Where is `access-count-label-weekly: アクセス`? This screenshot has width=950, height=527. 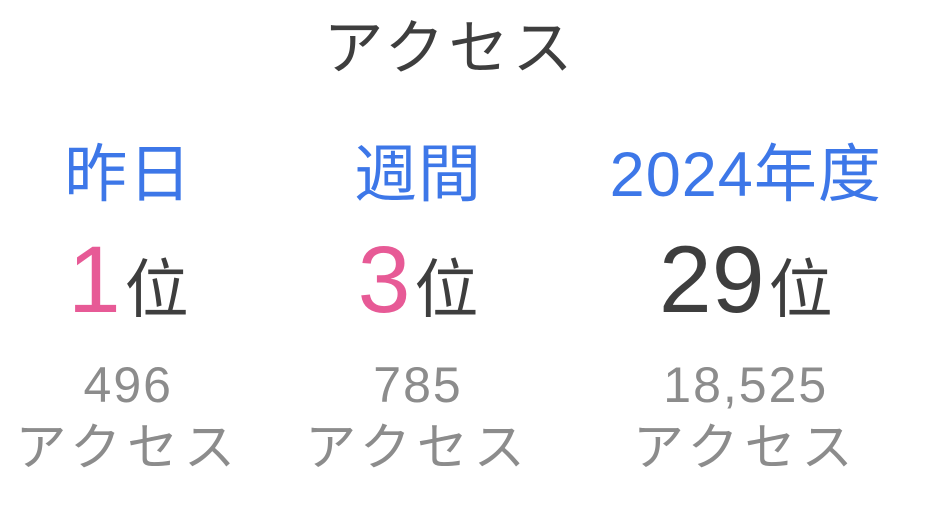
access-count-label-weekly: アクセス is located at coordinates (418, 447).